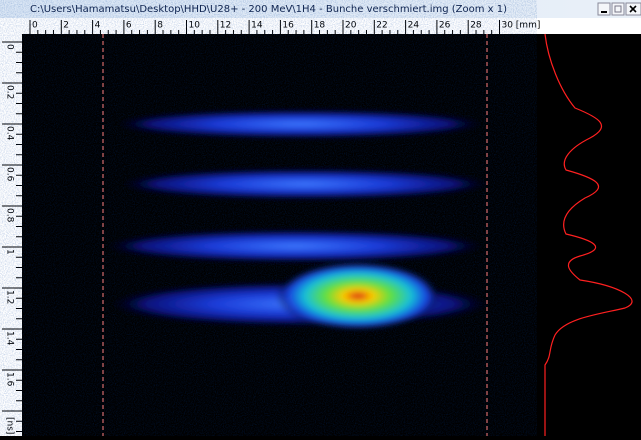  What do you see at coordinates (10, 252) in the screenshot?
I see `ruler-label: 1` at bounding box center [10, 252].